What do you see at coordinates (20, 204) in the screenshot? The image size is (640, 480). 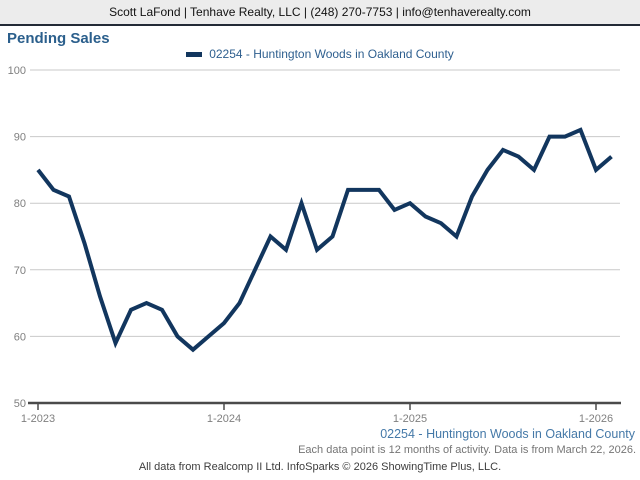 I see `y-tick-label-80: 80` at bounding box center [20, 204].